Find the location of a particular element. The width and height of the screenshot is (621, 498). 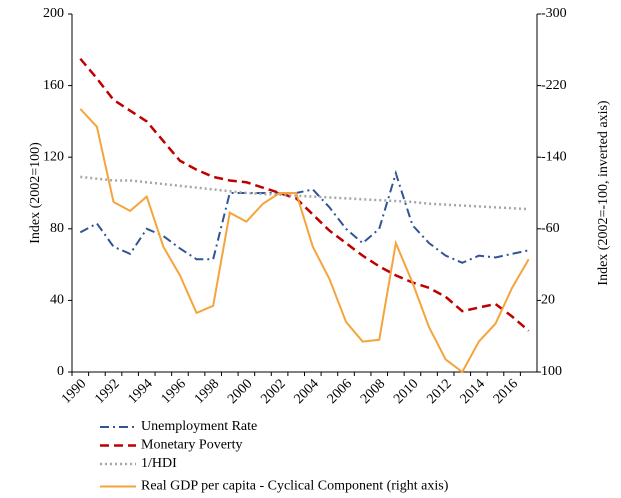

x-tick-label: 2008 is located at coordinates (373, 391).